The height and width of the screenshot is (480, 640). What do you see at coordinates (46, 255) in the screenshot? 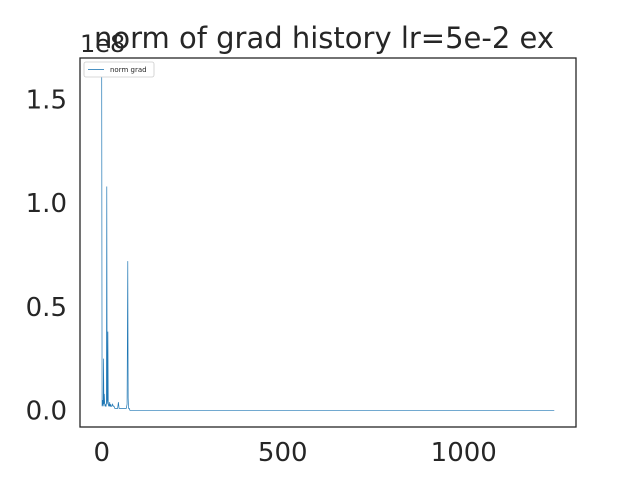
I see `y-axis-ticks: 0.0 0.5 1.0 1.5` at bounding box center [46, 255].